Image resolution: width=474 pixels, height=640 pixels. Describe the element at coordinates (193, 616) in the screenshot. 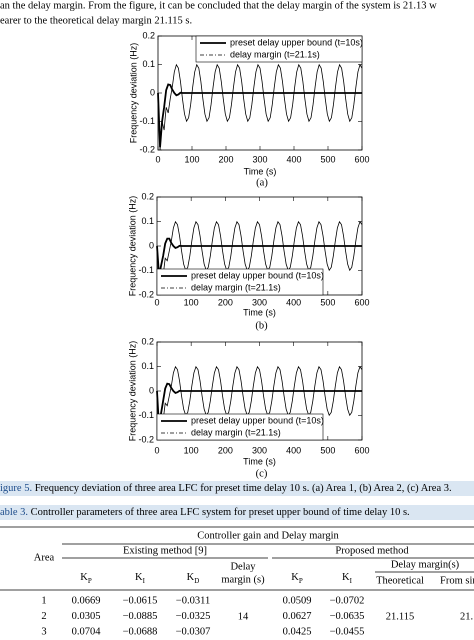

I see `table-cell: −0.0325` at that location.